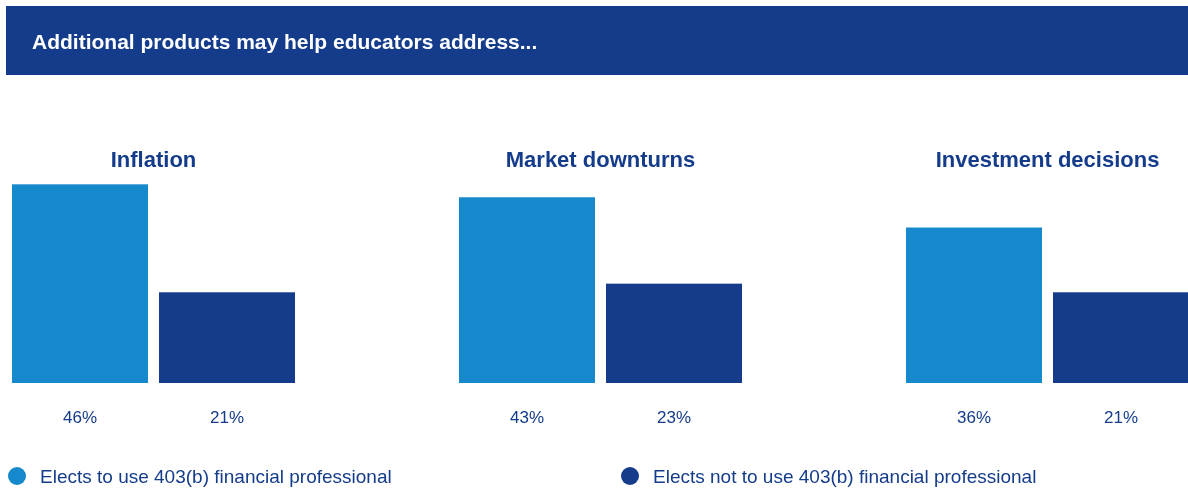  I want to click on data-label: 23%, so click(674, 417).